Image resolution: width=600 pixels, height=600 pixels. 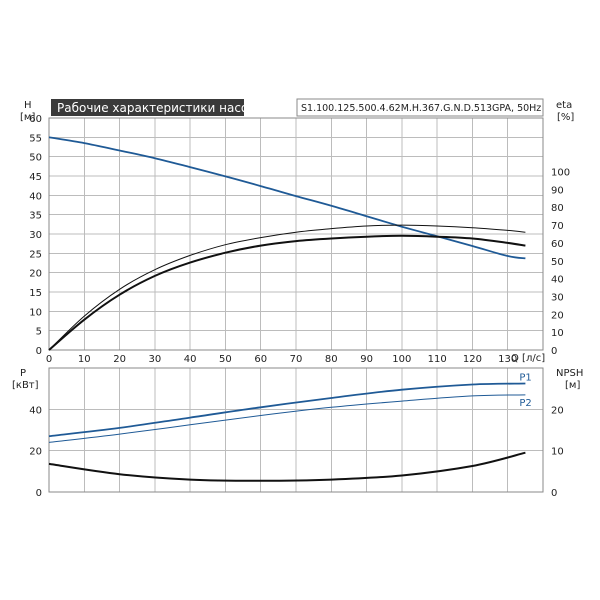 I want to click on y2-axis-label: eta, so click(x=564, y=105).